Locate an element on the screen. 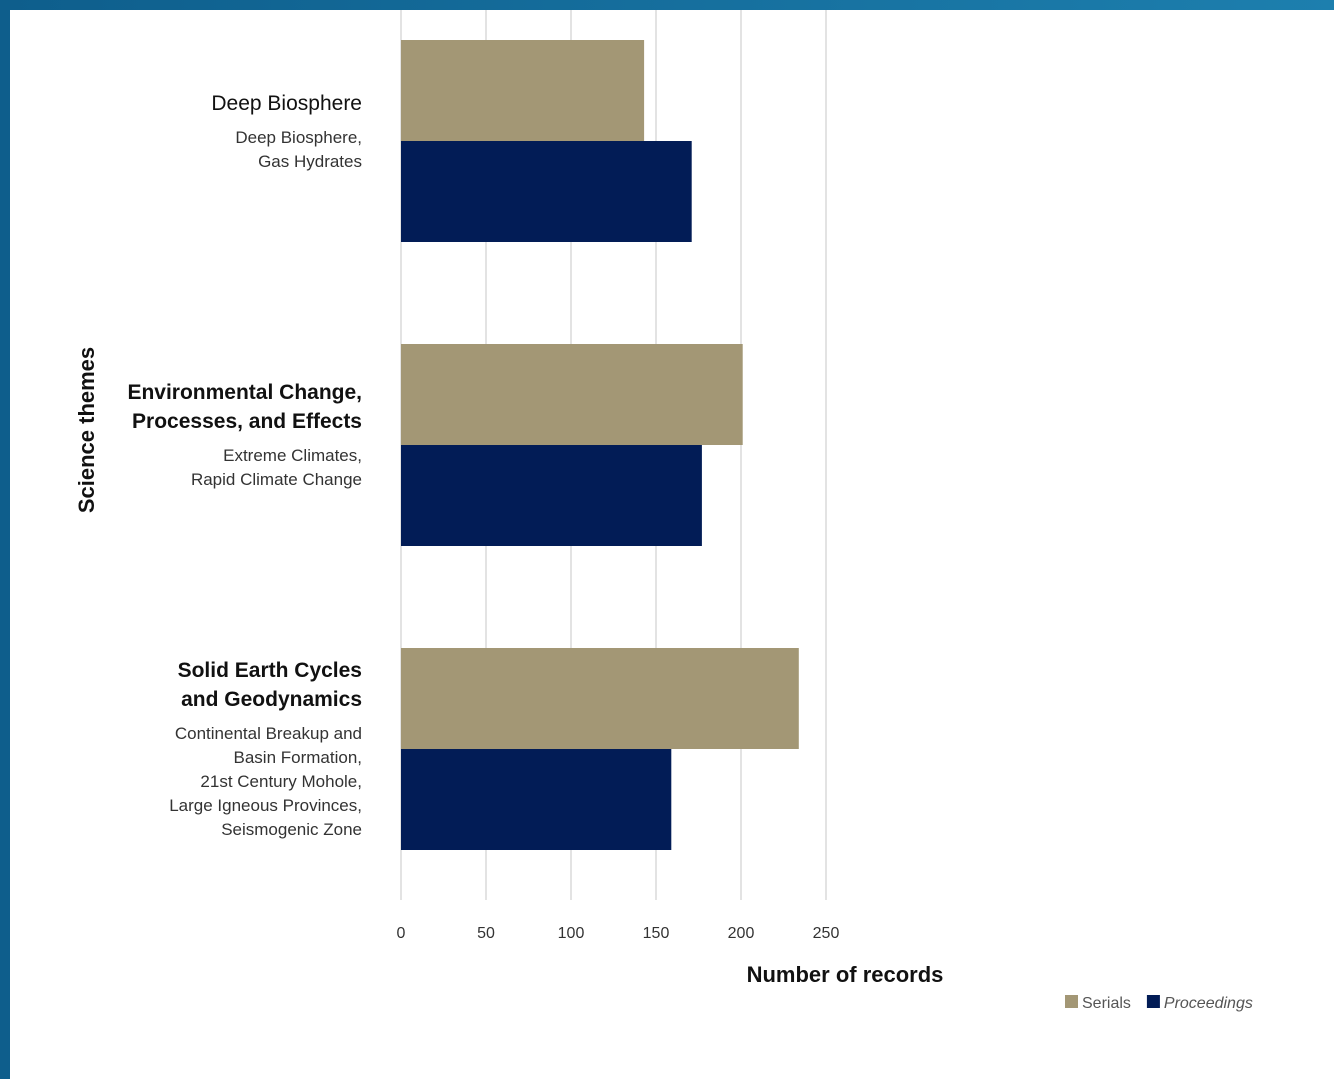 The image size is (1334, 1079). legend-swatch-serials is located at coordinates (1071, 1001).